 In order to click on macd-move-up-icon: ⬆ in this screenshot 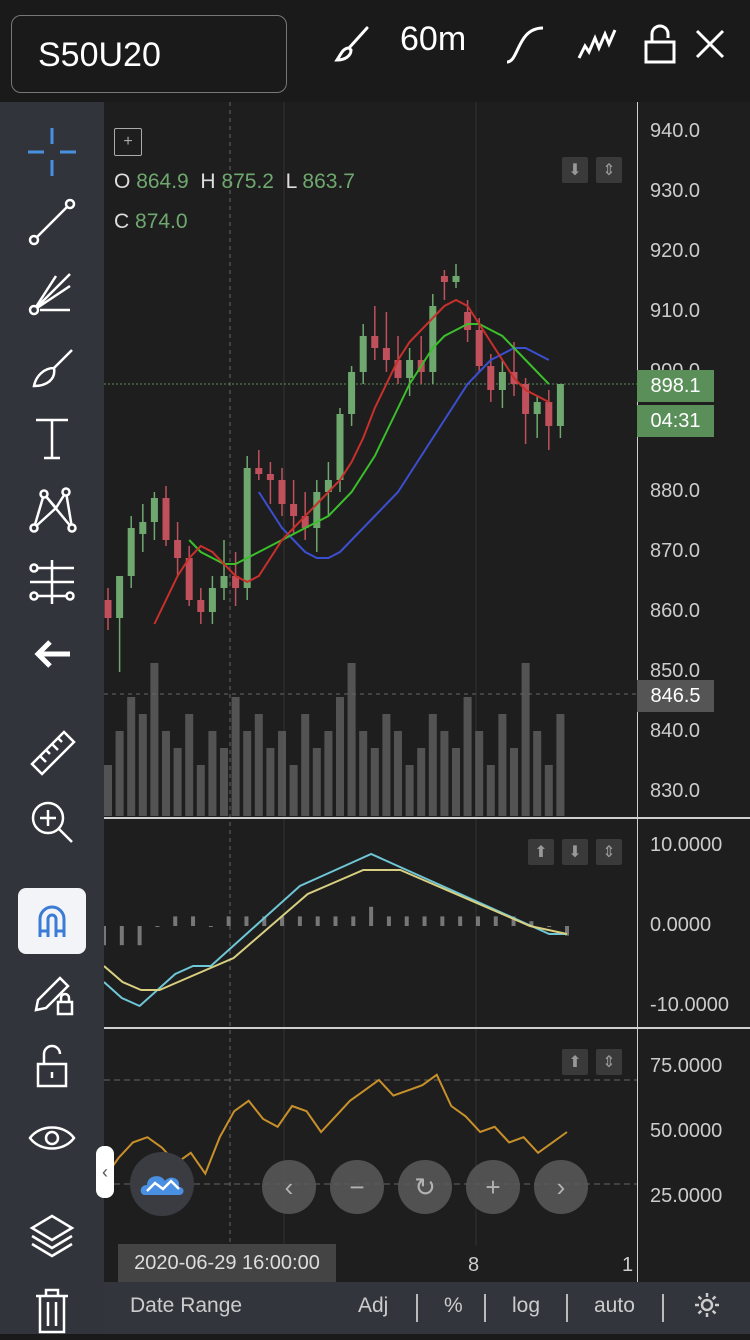, I will do `click(541, 852)`.